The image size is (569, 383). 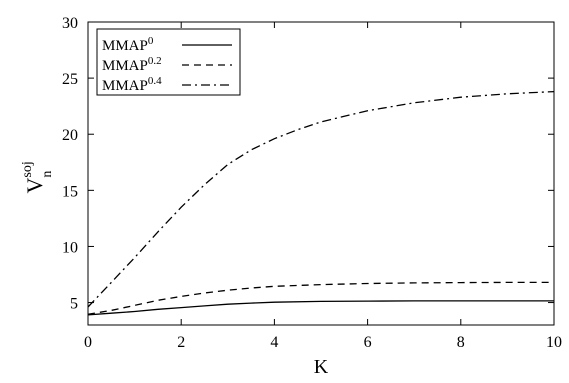 What do you see at coordinates (70, 23) in the screenshot?
I see `y-tick-label: 30` at bounding box center [70, 23].